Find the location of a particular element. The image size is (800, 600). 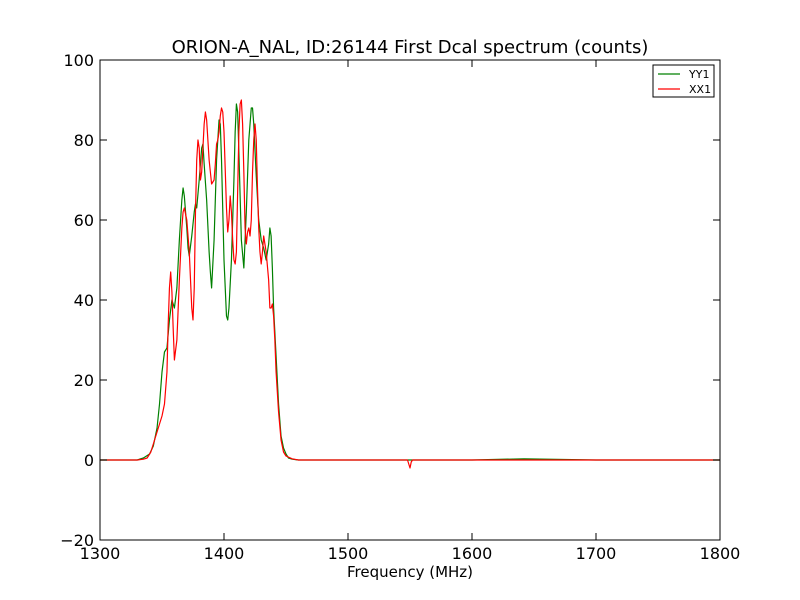

y-tick-label-2: 20 is located at coordinates (84, 380).